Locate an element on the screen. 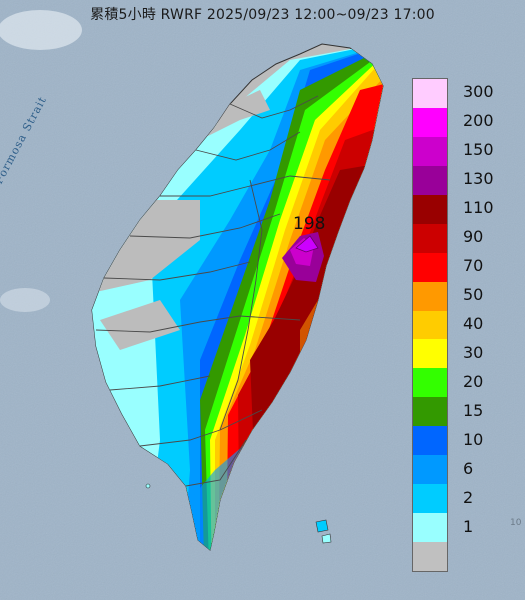 This screenshot has height=600, width=525. legend-color-bar is located at coordinates (430, 325).